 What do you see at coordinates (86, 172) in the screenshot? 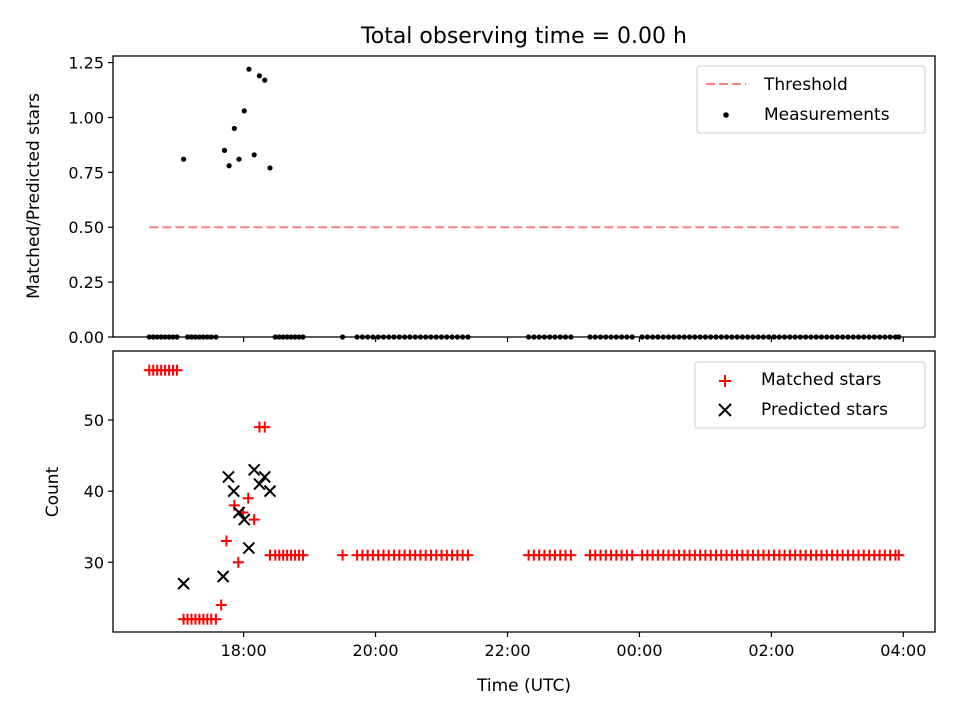
I see `ratio-ytick-label: 0.75` at bounding box center [86, 172].